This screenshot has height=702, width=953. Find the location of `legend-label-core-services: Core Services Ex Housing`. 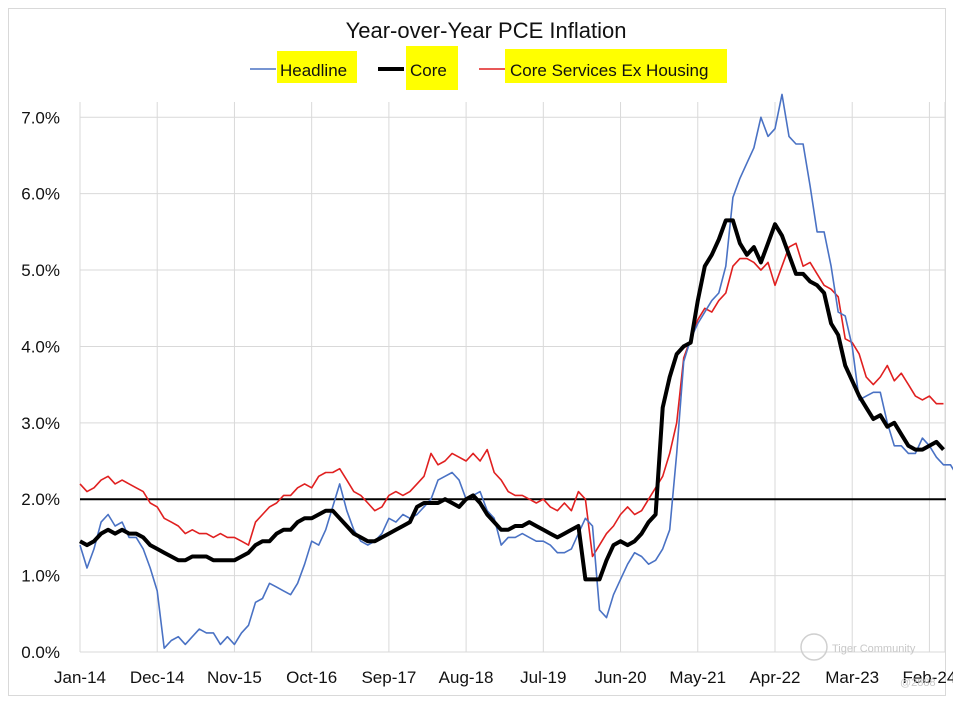

legend-label-core-services: Core Services Ex Housing is located at coordinates (609, 70).